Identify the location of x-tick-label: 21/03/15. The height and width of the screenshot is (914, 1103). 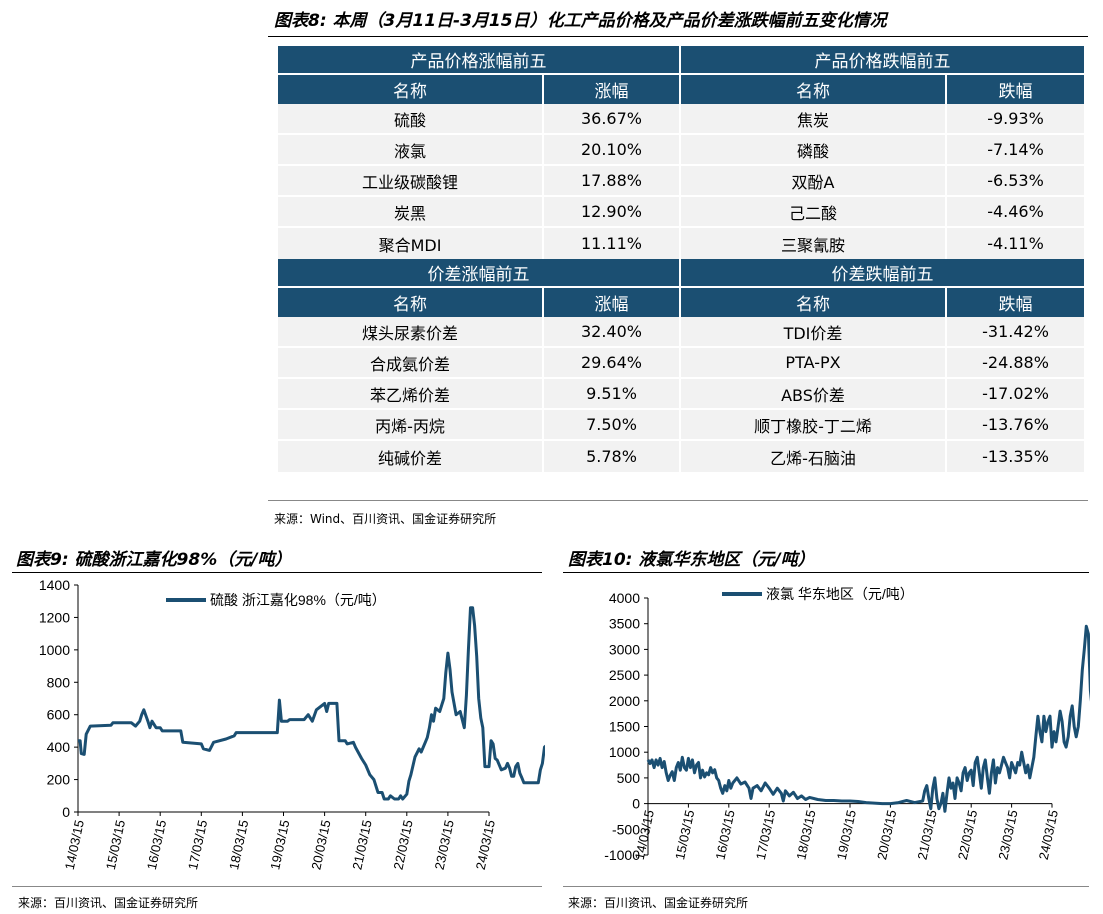
(927, 835).